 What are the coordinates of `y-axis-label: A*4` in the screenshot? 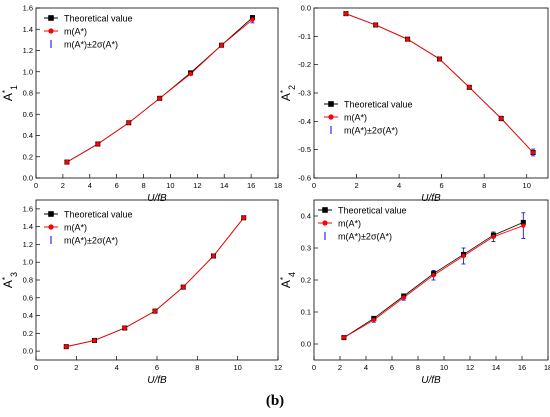 It's located at (288, 280).